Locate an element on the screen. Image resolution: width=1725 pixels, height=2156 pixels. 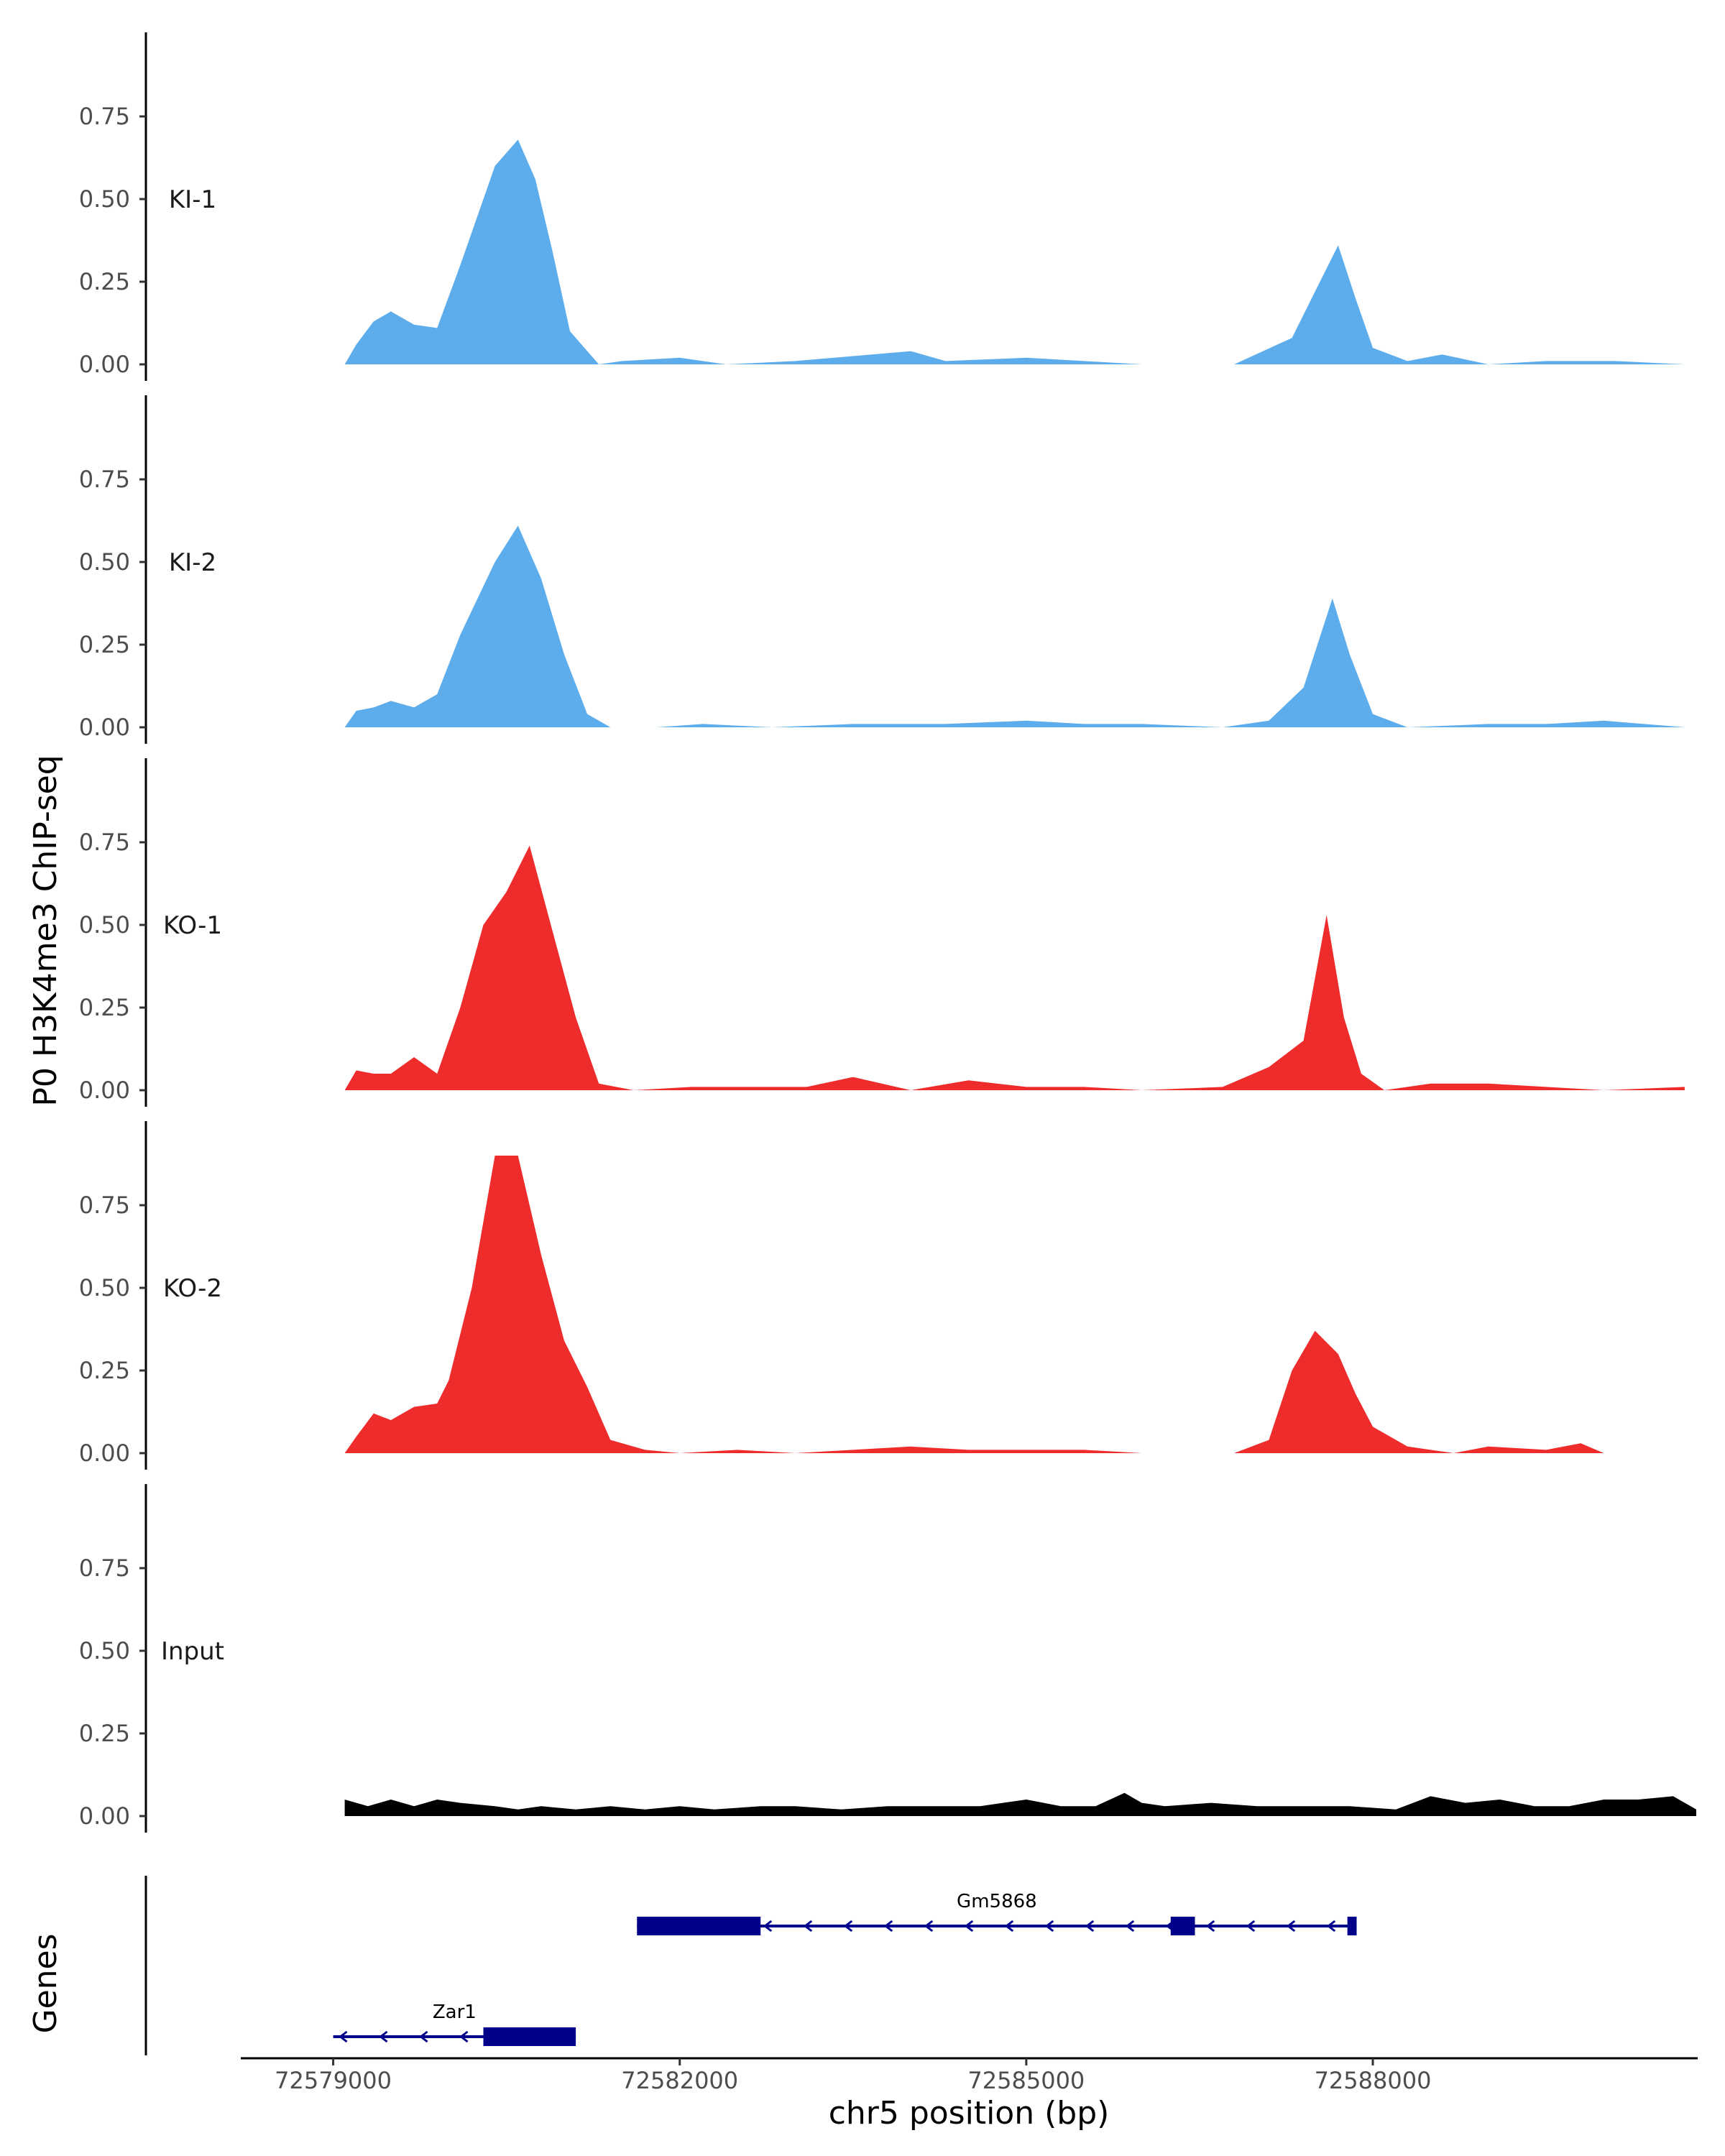
x-axis: 72579000 72582000 72585000 72588000 is located at coordinates (969, 2075).